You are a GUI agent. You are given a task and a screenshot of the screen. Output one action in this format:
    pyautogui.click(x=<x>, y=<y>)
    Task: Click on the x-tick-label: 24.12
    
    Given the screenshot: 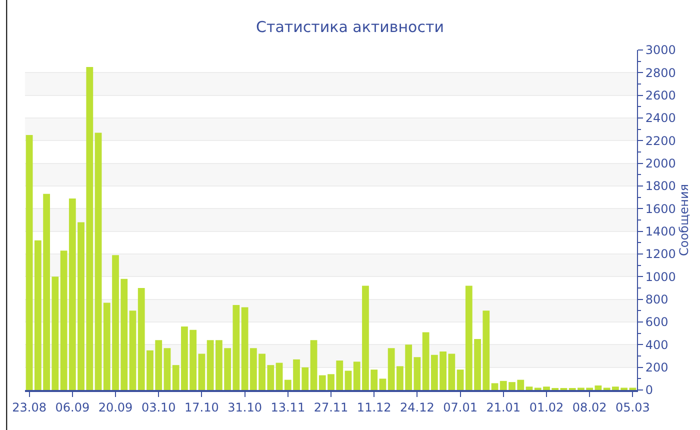 What is the action you would take?
    pyautogui.click(x=417, y=407)
    